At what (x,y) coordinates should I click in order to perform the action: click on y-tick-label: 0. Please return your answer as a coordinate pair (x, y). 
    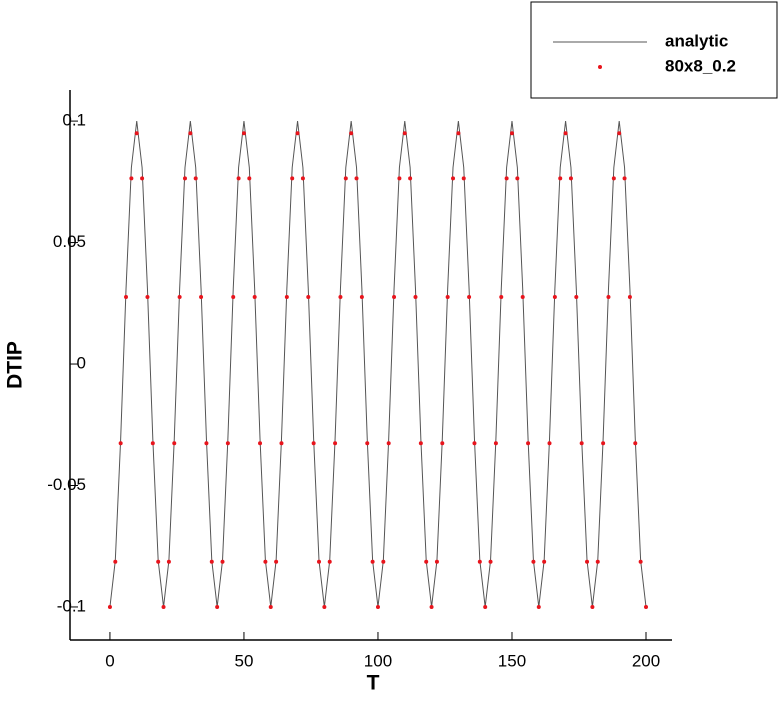
    Looking at the image, I should click on (81, 363).